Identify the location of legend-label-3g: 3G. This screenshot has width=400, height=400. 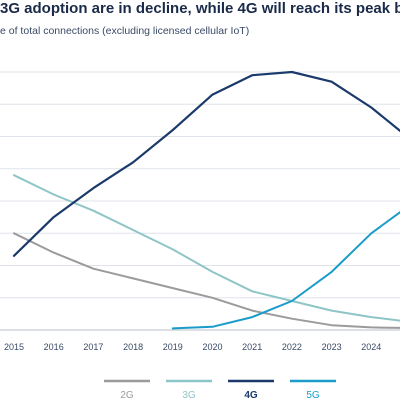
(189, 395).